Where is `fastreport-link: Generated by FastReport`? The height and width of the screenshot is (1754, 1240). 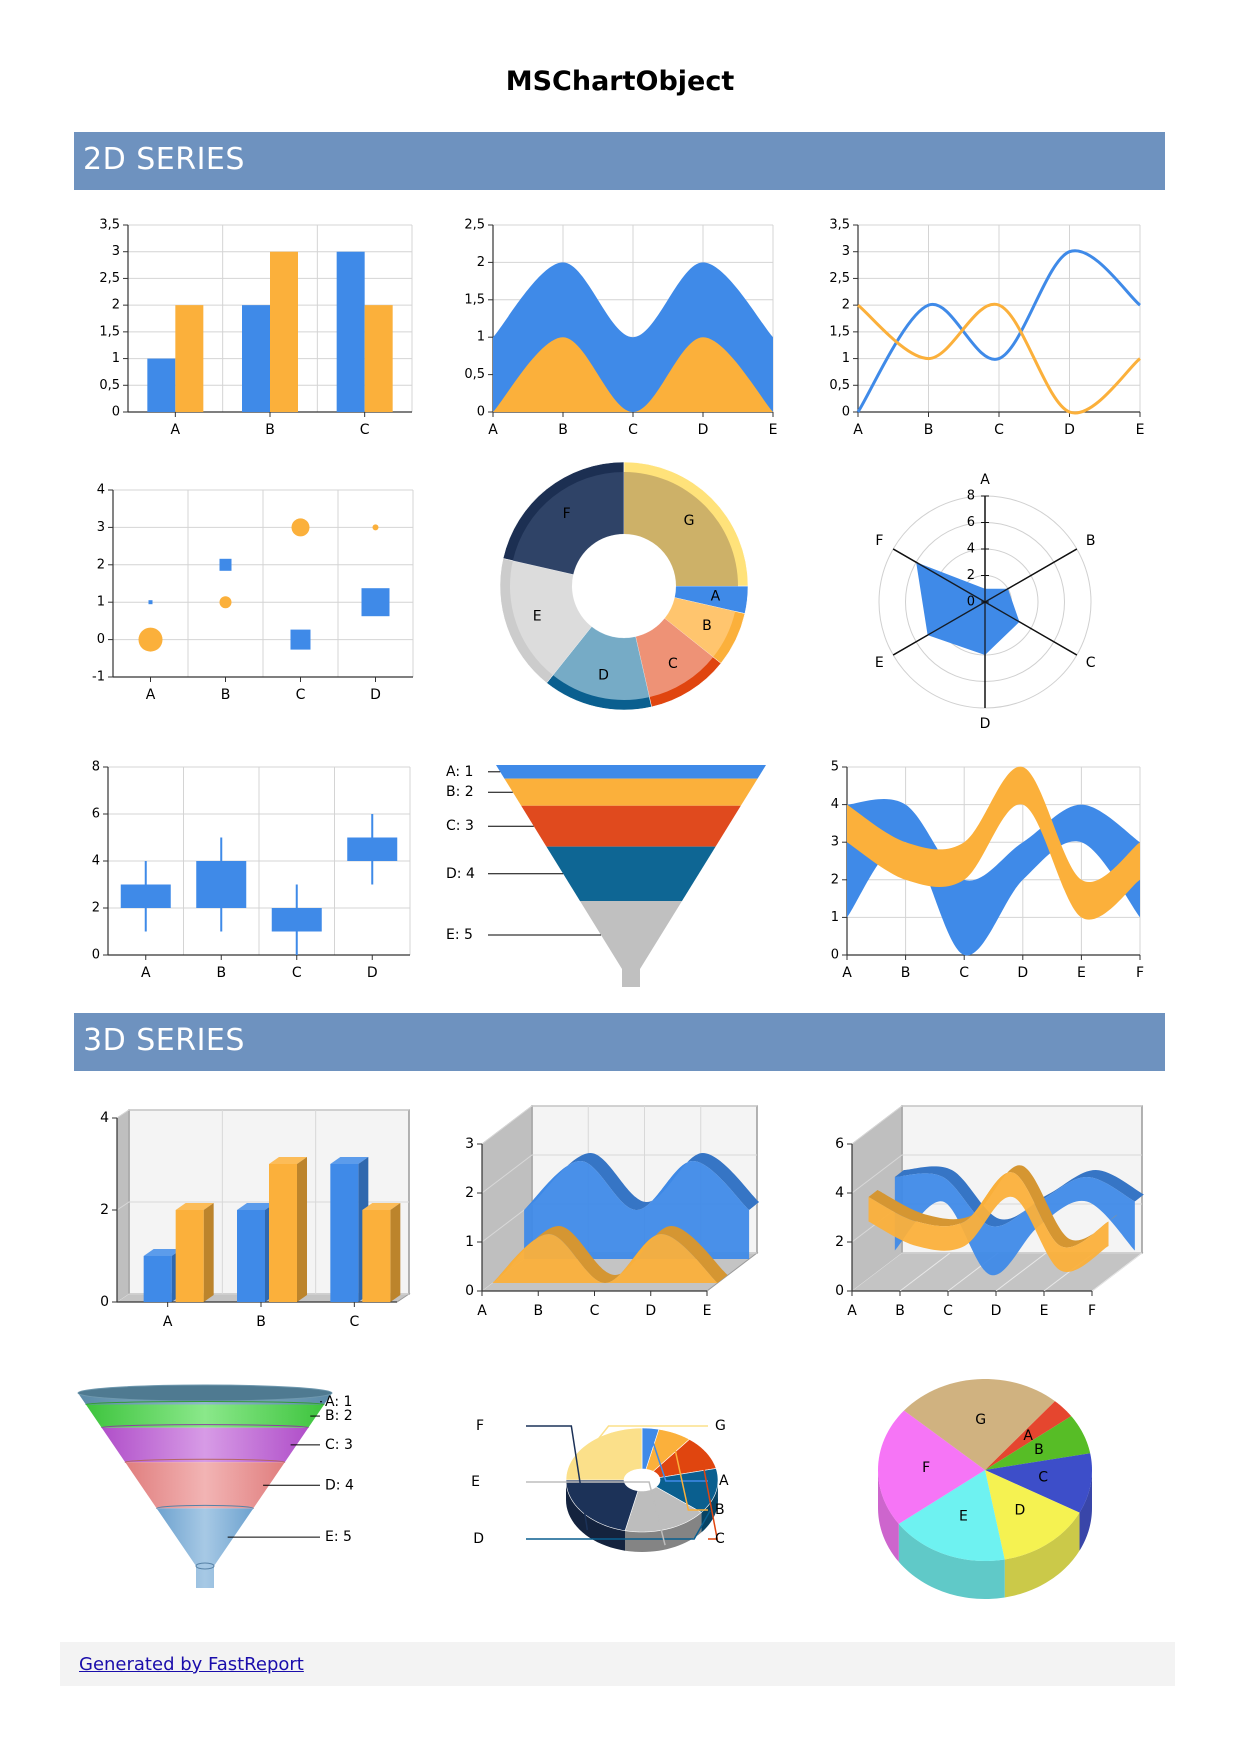 fastreport-link: Generated by FastReport is located at coordinates (191, 1664).